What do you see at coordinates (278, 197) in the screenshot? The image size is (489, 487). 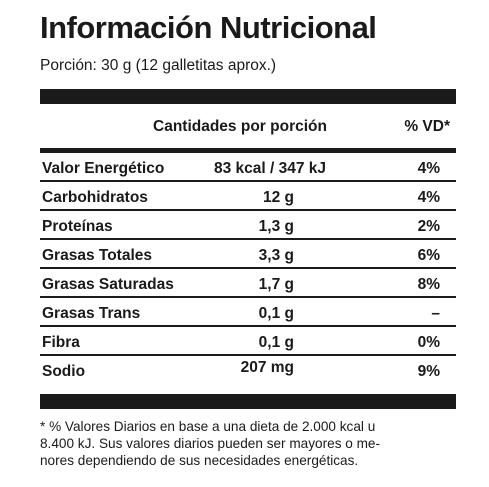 I see `nutrient-amount: 12 g` at bounding box center [278, 197].